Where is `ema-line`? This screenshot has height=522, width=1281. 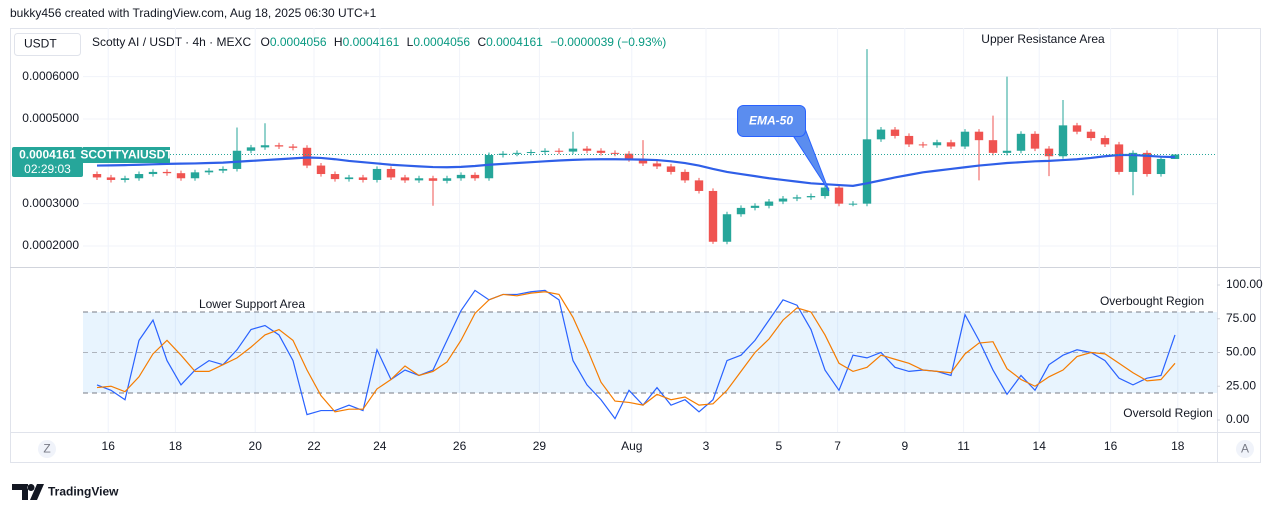
ema-line is located at coordinates (636, 170).